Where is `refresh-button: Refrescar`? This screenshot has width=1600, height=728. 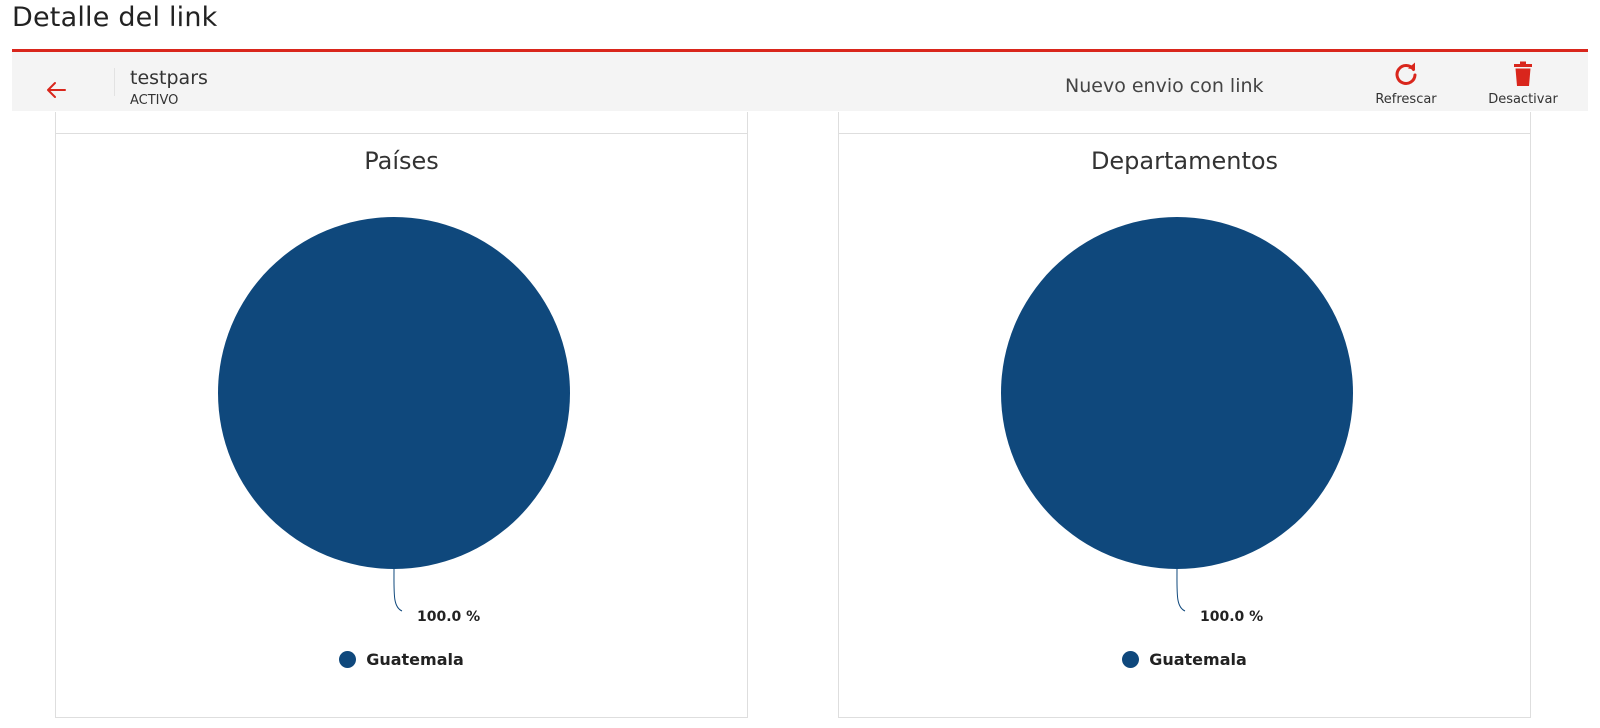
refresh-button: Refrescar is located at coordinates (1406, 83).